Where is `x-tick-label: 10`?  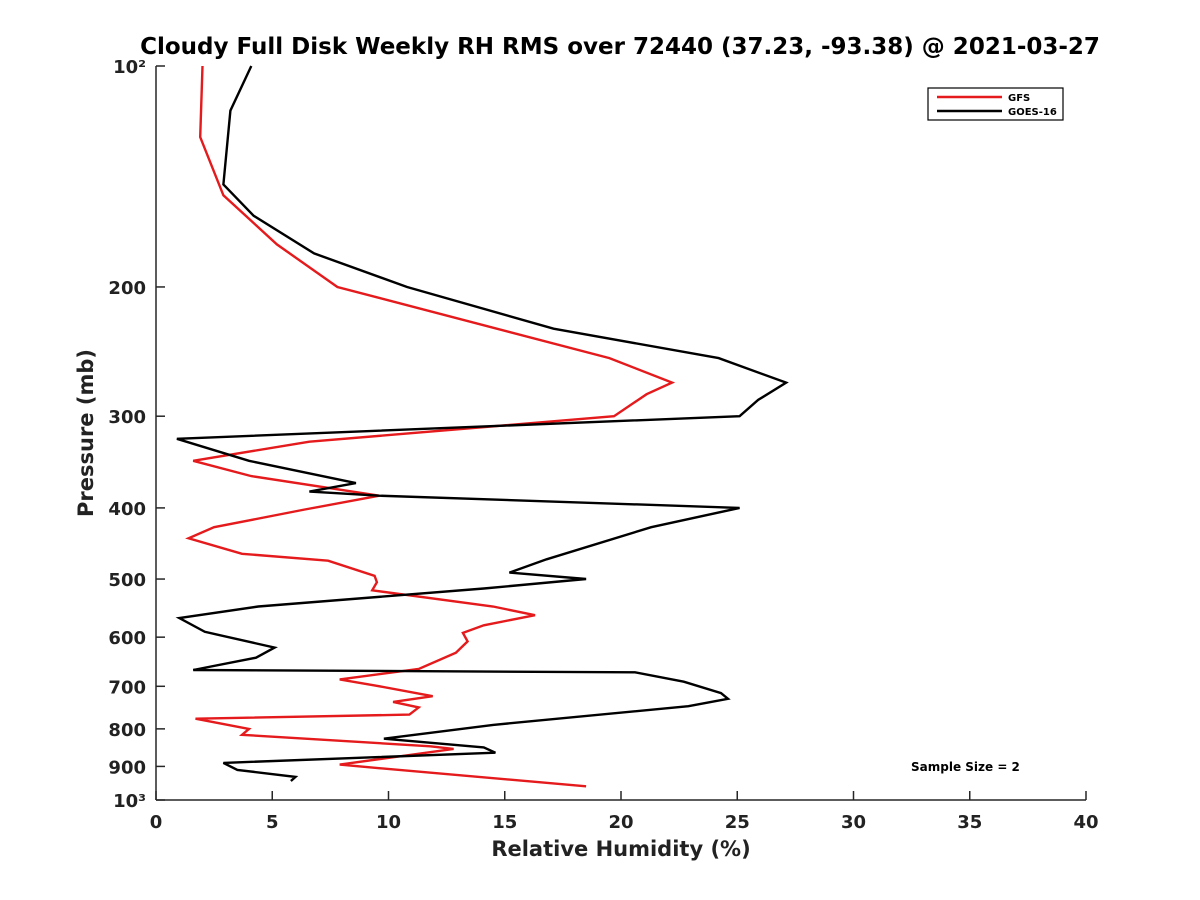
x-tick-label: 10 is located at coordinates (388, 822).